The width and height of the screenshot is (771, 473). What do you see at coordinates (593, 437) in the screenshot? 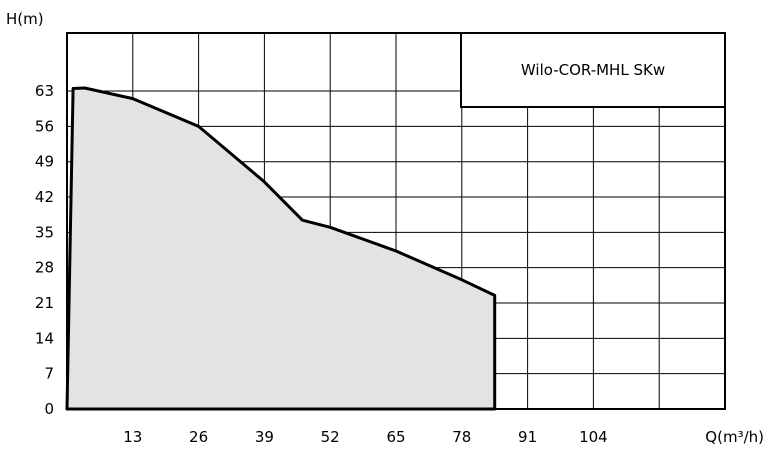
I see `x-tick-label: 104` at bounding box center [593, 437].